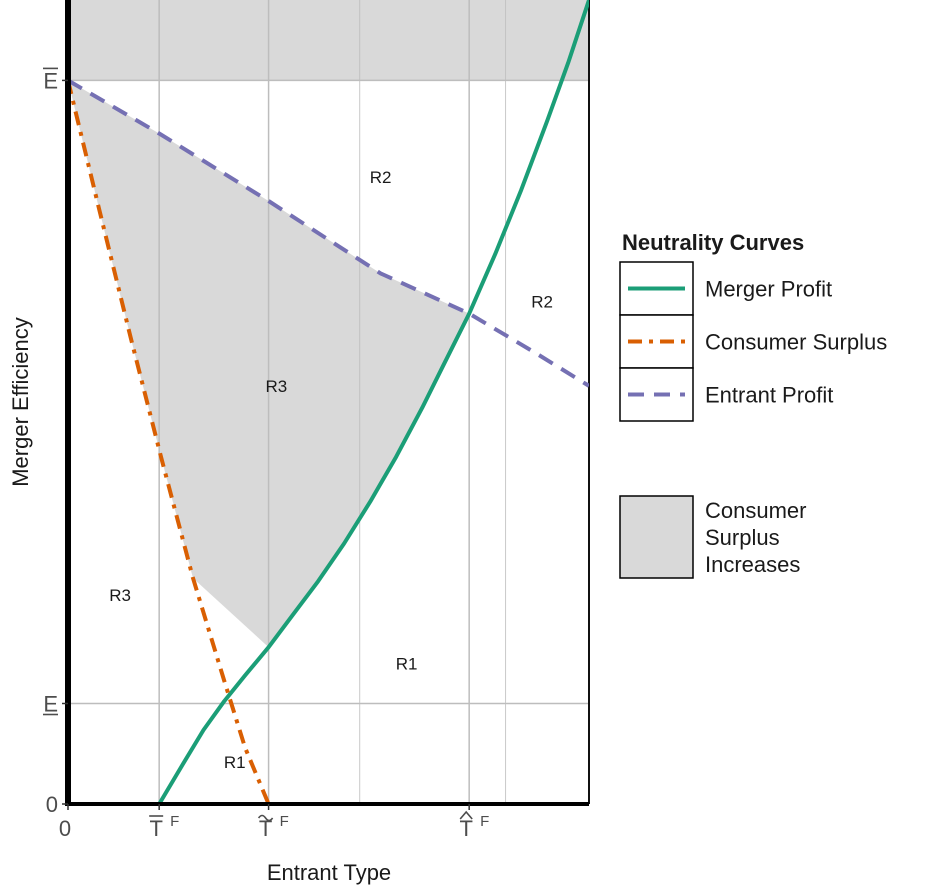 This screenshot has height=893, width=926. Describe the element at coordinates (755, 510) in the screenshot. I see `legend-fill-label: Consumer` at that location.